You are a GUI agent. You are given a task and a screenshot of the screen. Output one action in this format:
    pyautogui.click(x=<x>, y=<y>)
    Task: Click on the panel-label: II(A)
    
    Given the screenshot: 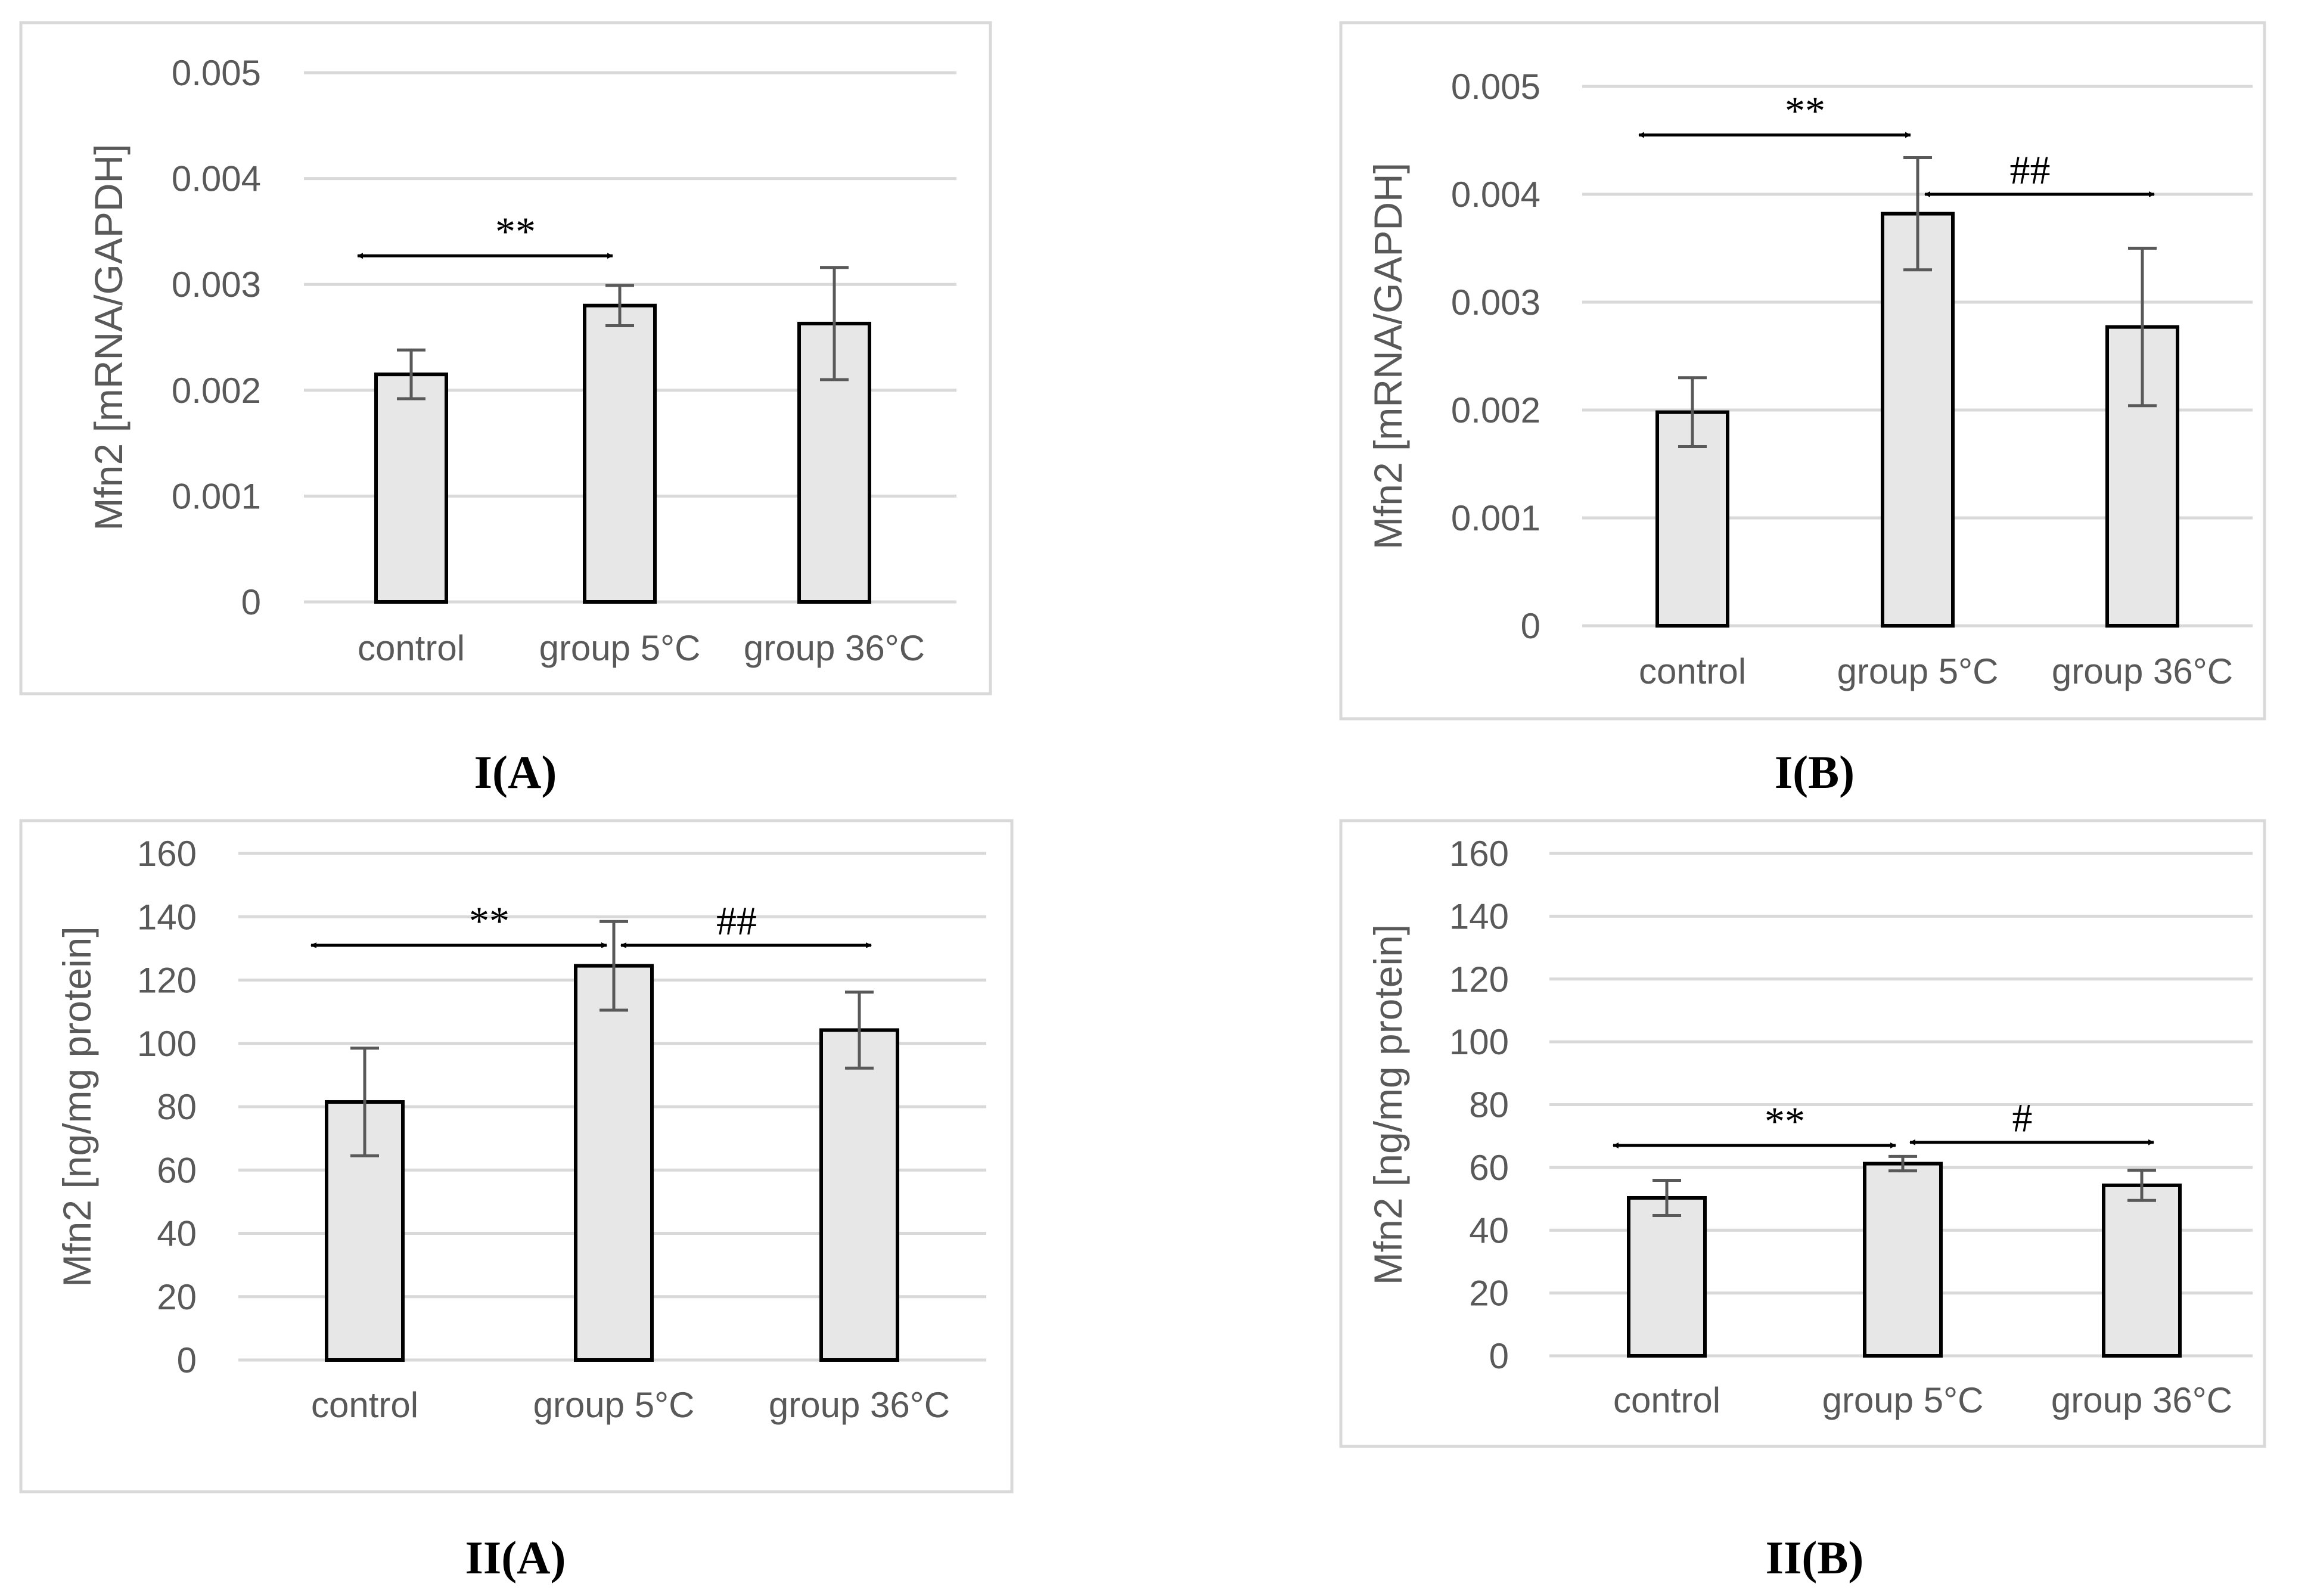 What is the action you would take?
    pyautogui.click(x=515, y=1558)
    